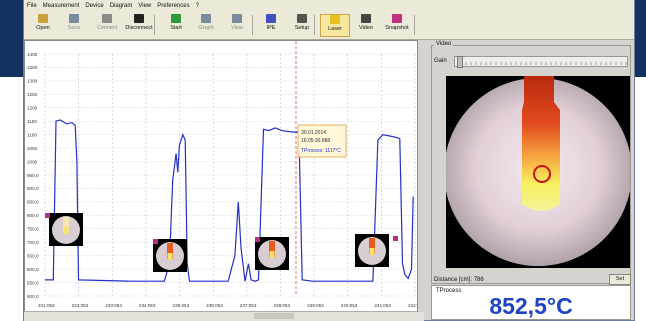 The image size is (646, 321). I want to click on laser-button-label: Laser, so click(335, 29).